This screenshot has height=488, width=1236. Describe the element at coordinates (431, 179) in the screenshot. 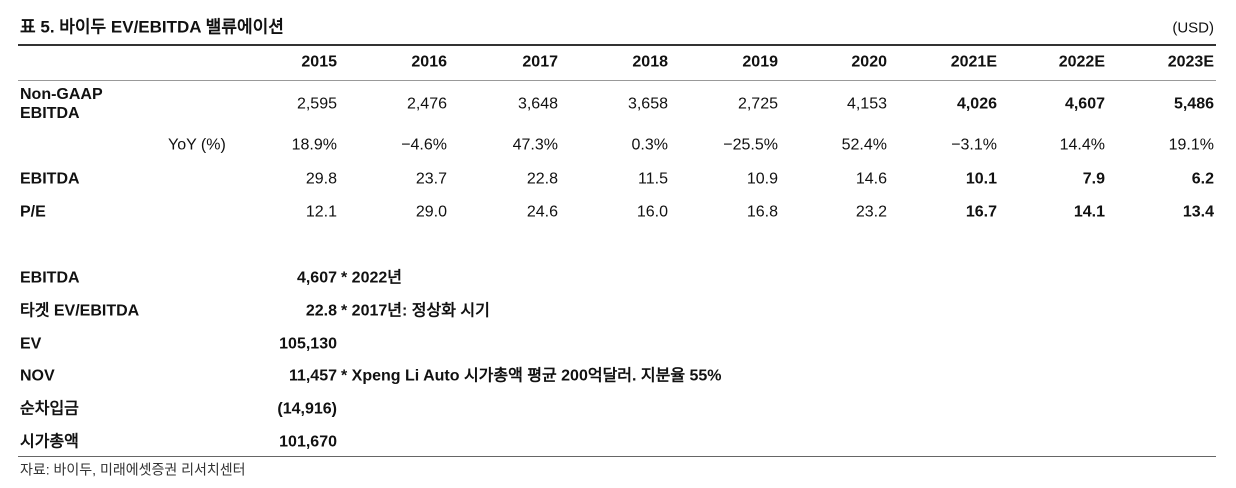

I see `cell: 23.7` at that location.